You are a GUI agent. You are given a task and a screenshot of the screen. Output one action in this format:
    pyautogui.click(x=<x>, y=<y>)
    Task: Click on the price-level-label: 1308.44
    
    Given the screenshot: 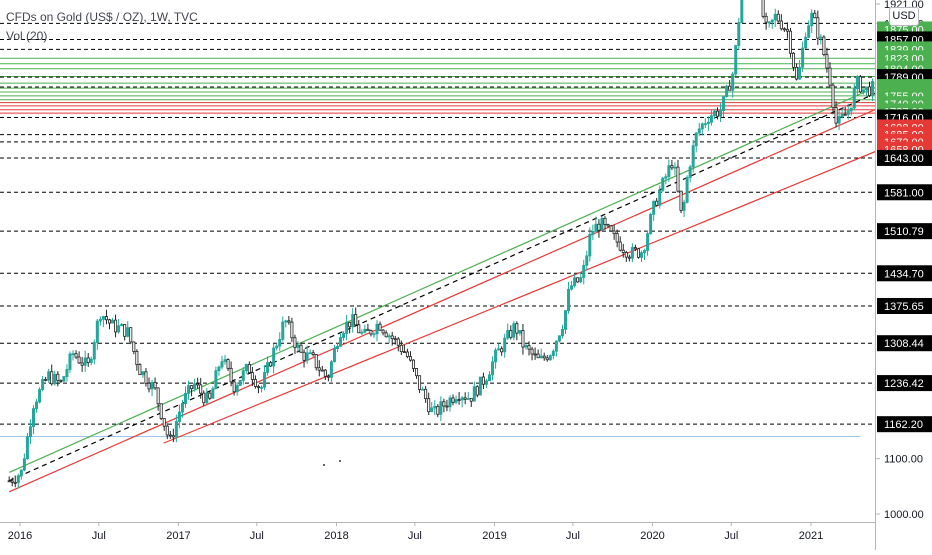 What is the action you would take?
    pyautogui.click(x=904, y=344)
    